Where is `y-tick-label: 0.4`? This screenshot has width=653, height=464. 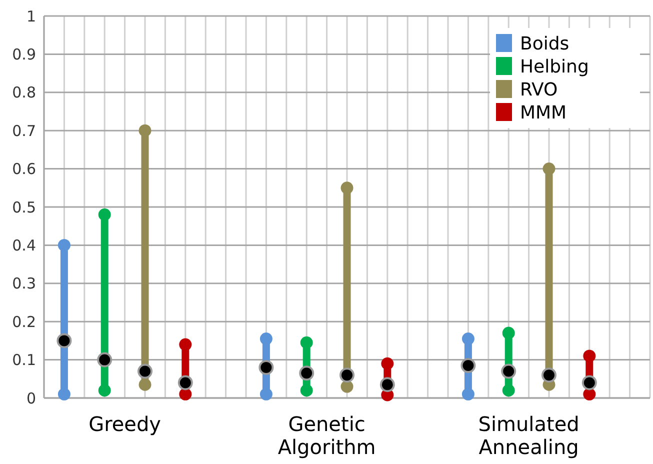 y-tick-label: 0.4 is located at coordinates (24, 245).